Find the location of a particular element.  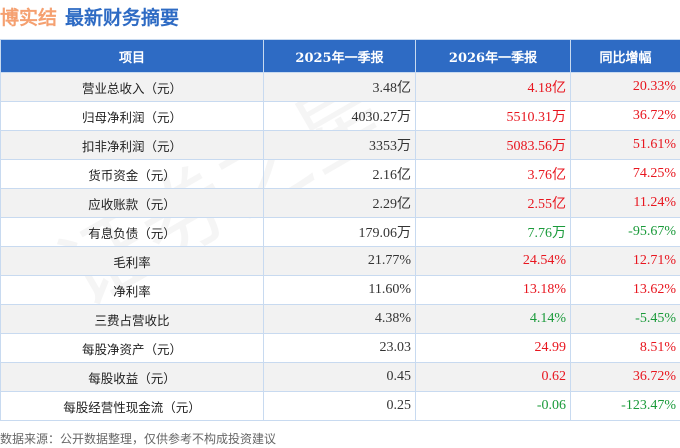

row-change: 8.51% is located at coordinates (625, 348).